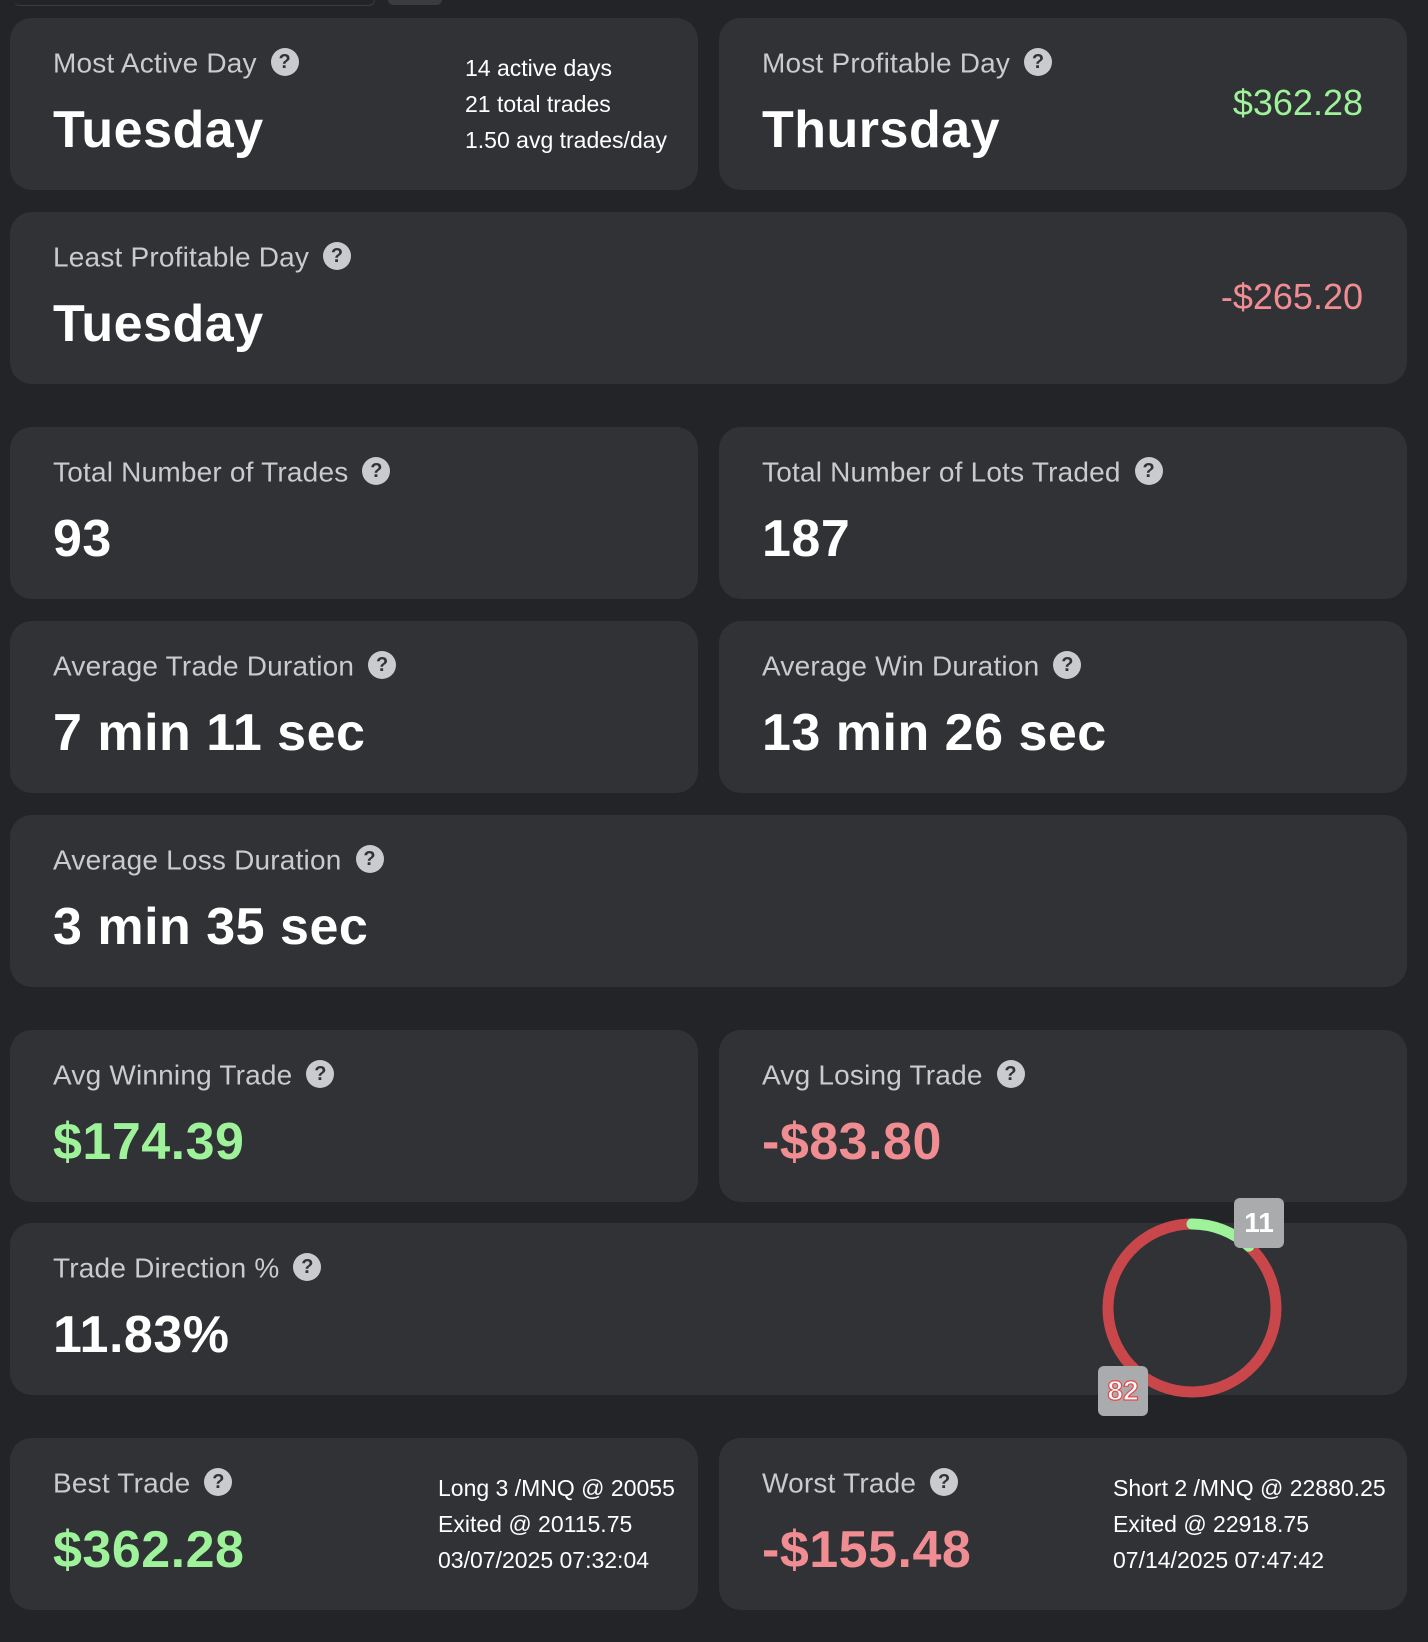 This screenshot has height=1642, width=1428. What do you see at coordinates (1063, 1116) in the screenshot?
I see `avg-losing-trade-card: Avg Losing Trade? -$83.80` at bounding box center [1063, 1116].